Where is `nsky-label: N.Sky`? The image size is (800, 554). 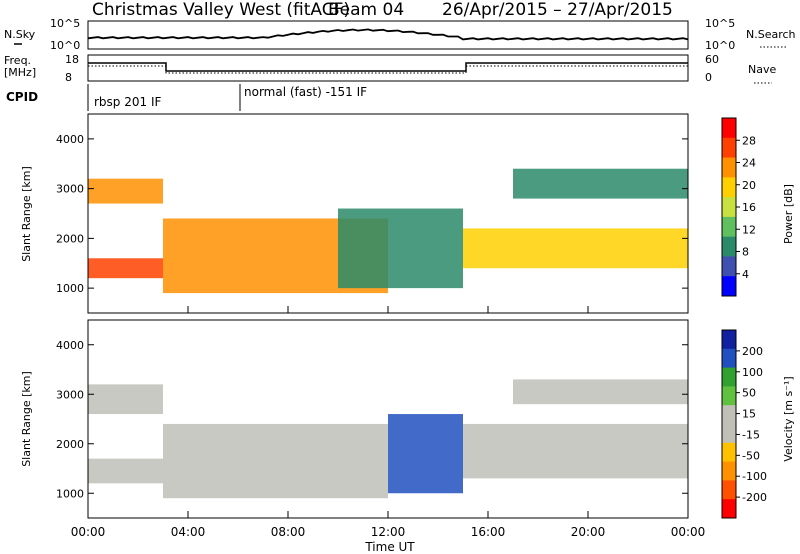
nsky-label: N.Sky is located at coordinates (20, 34).